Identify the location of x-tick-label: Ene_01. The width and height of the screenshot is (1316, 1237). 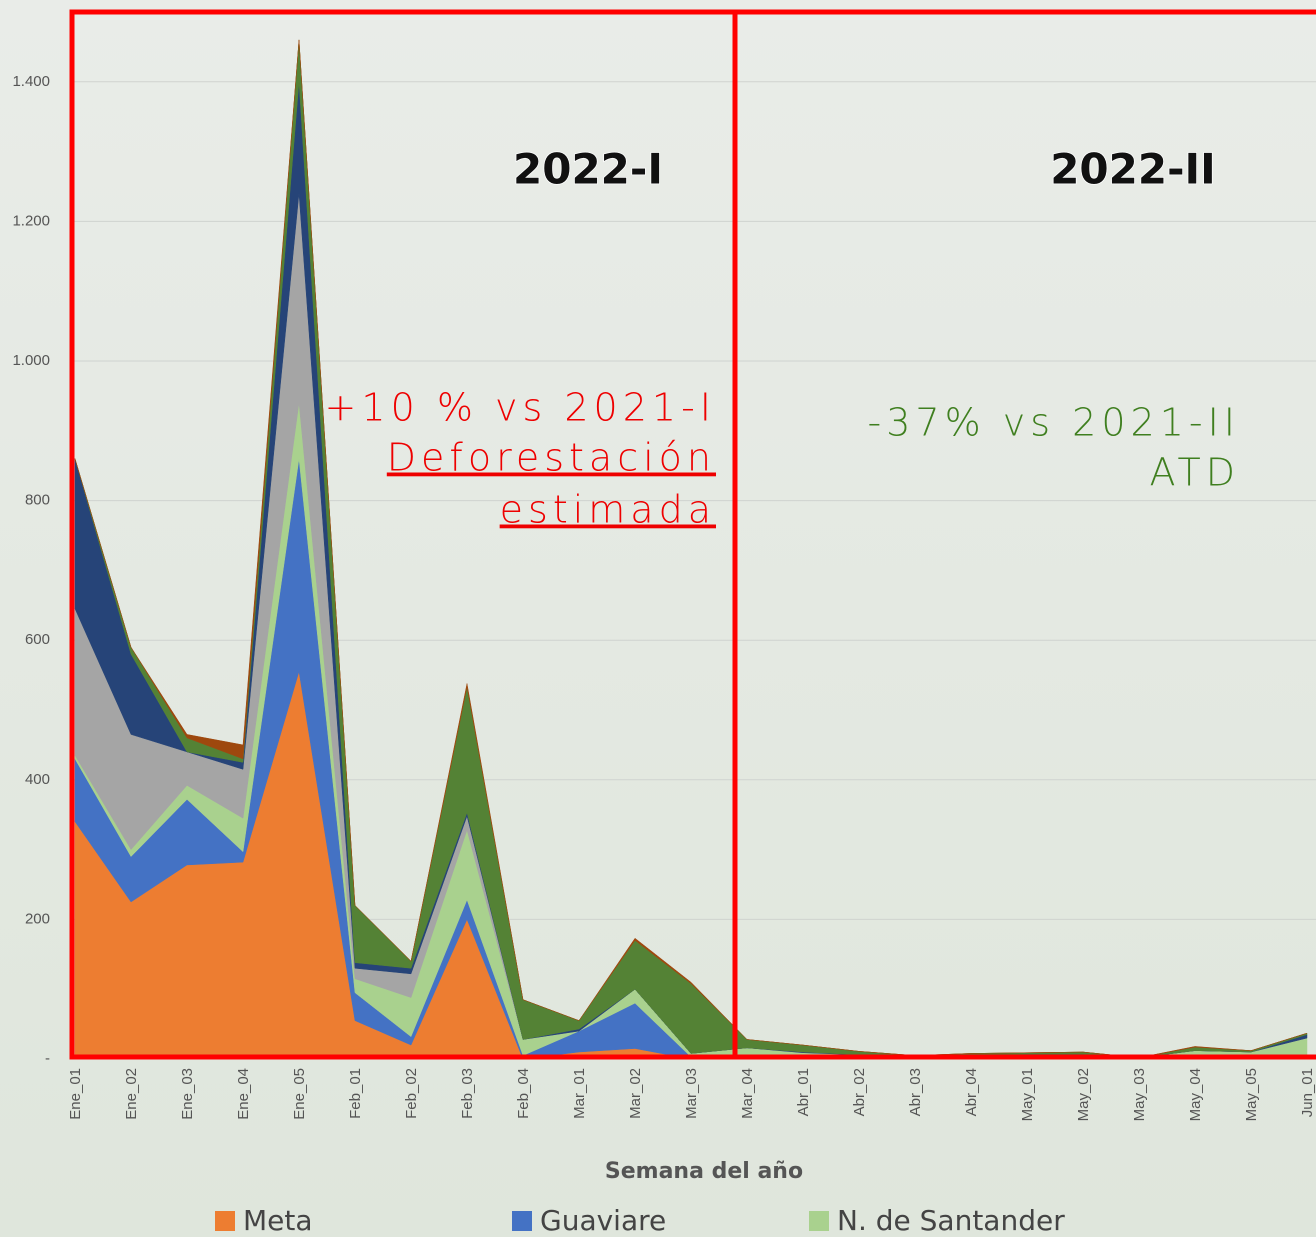
(75, 1094).